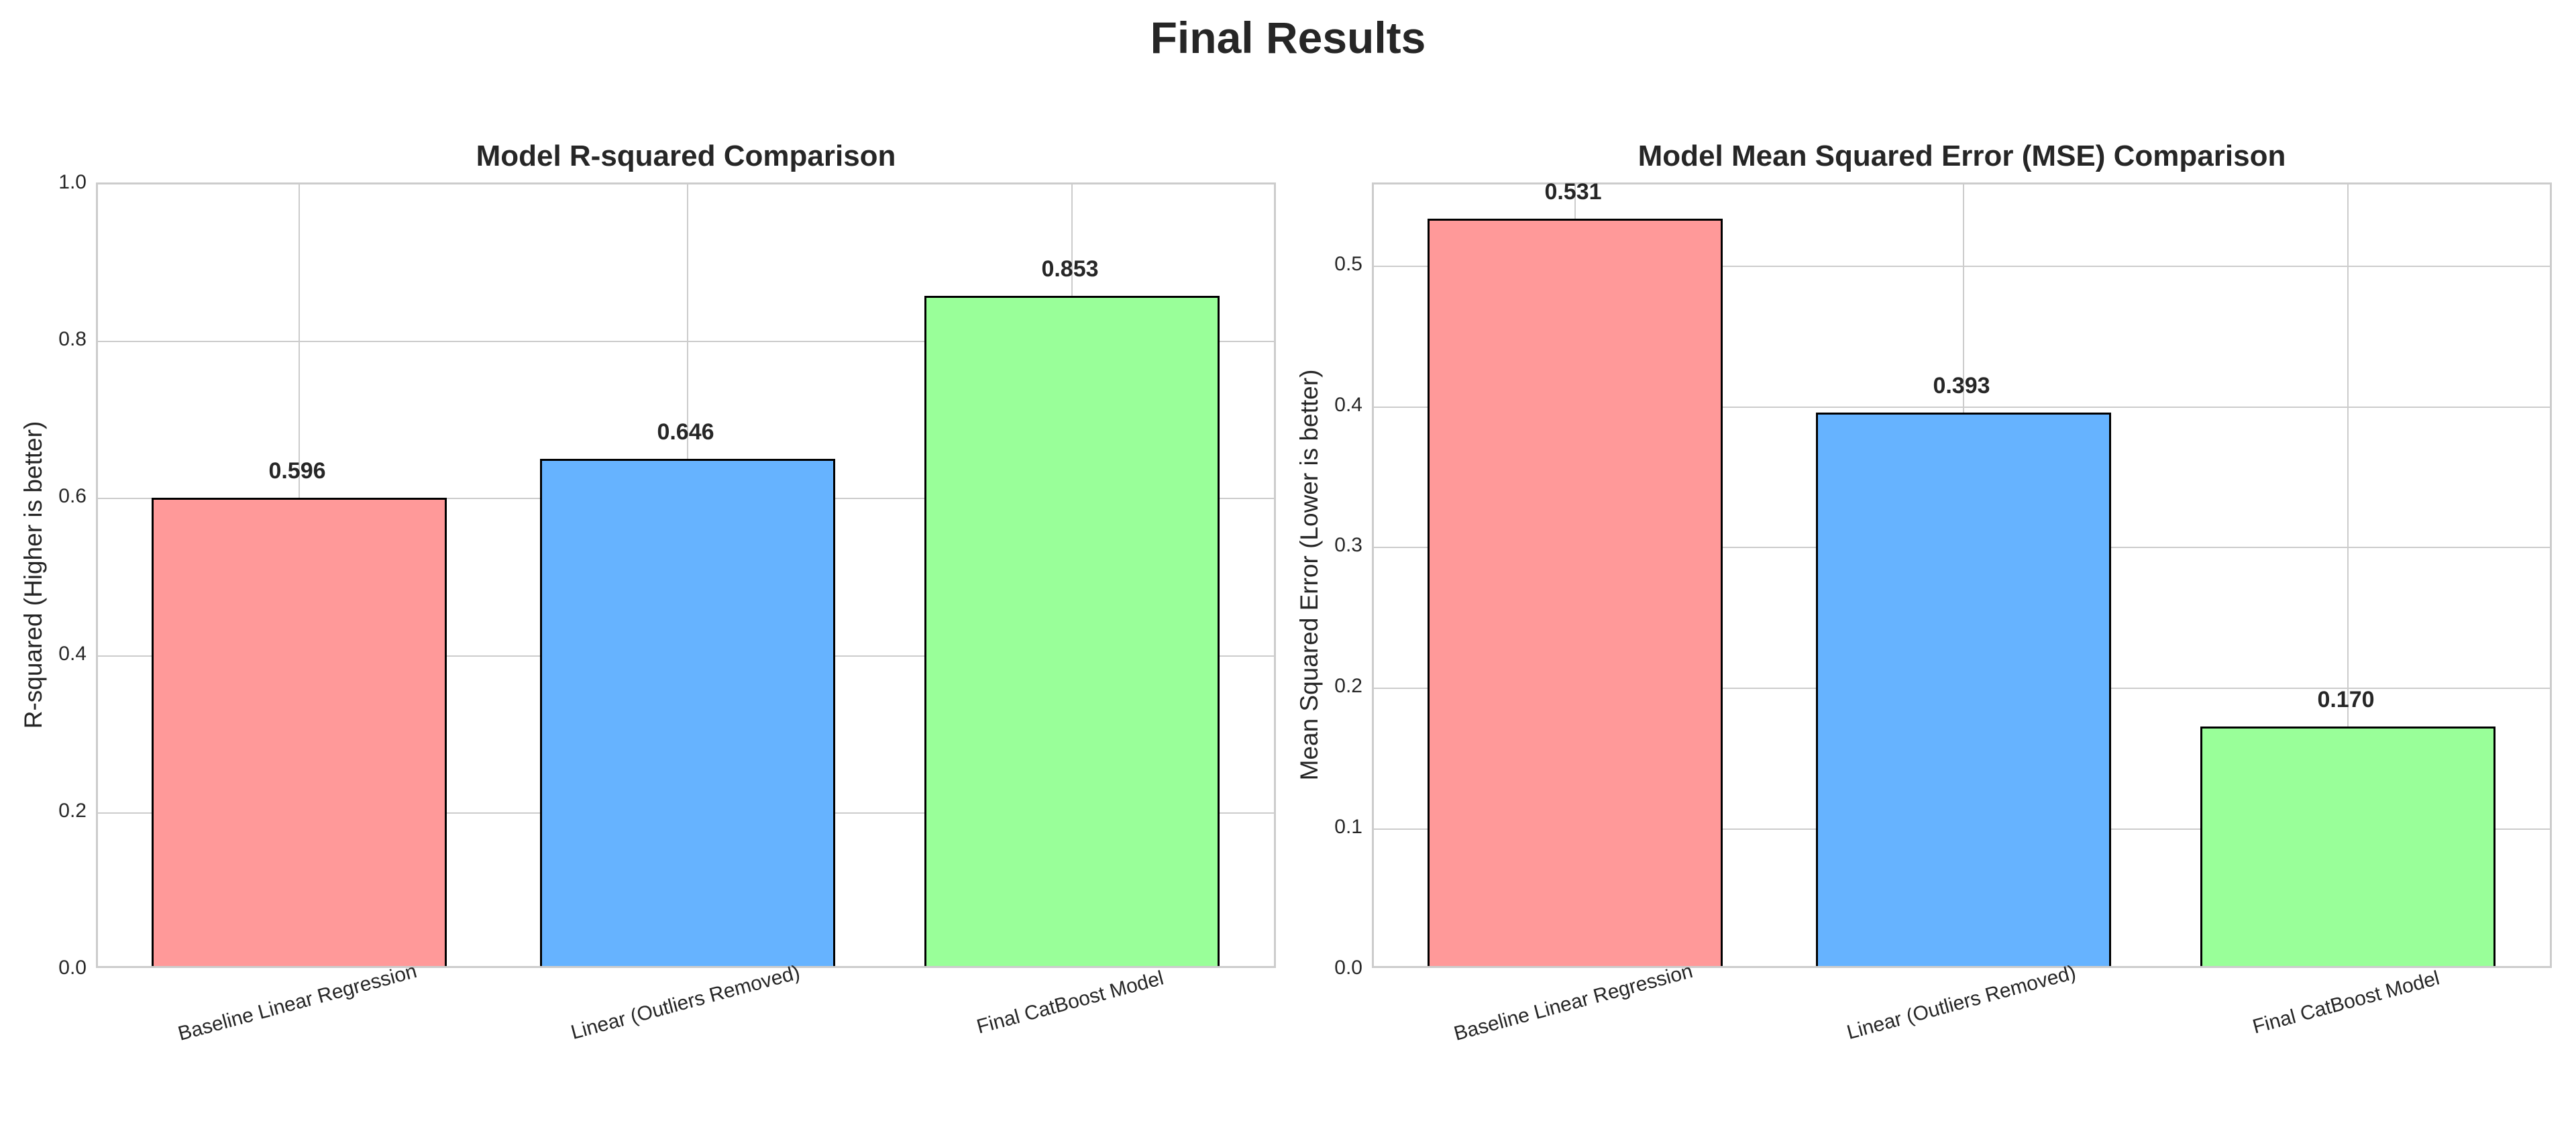 This screenshot has width=2576, height=1127. What do you see at coordinates (1348, 827) in the screenshot?
I see `y-tick-label: 0.1` at bounding box center [1348, 827].